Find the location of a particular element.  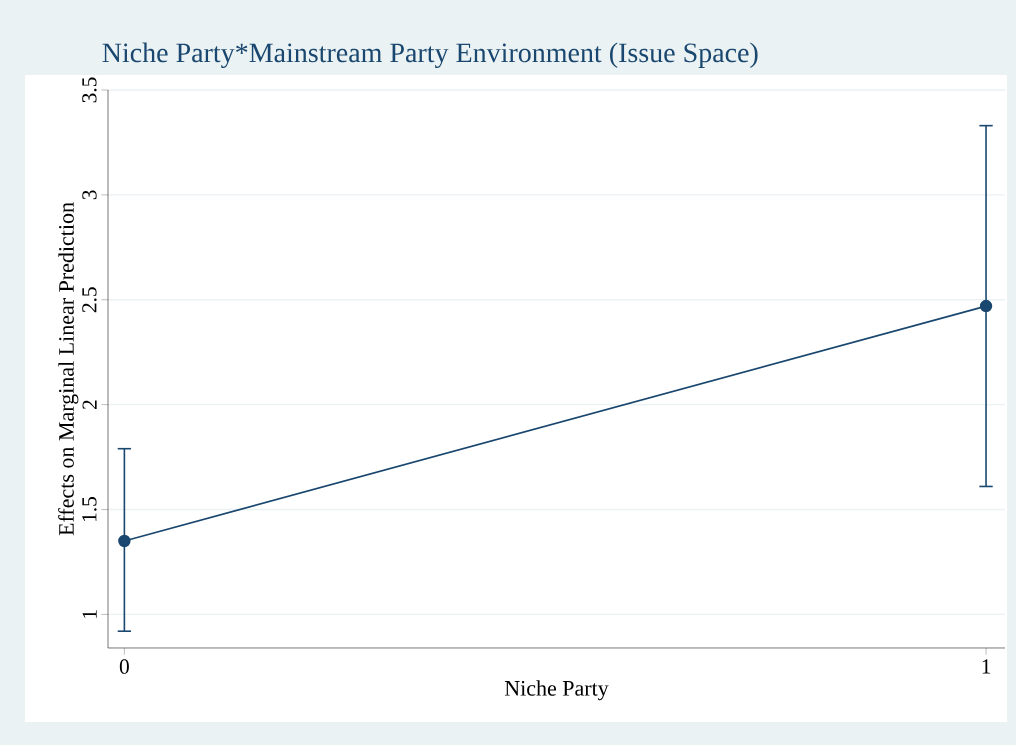

x-tick-label: 0 is located at coordinates (124, 666).